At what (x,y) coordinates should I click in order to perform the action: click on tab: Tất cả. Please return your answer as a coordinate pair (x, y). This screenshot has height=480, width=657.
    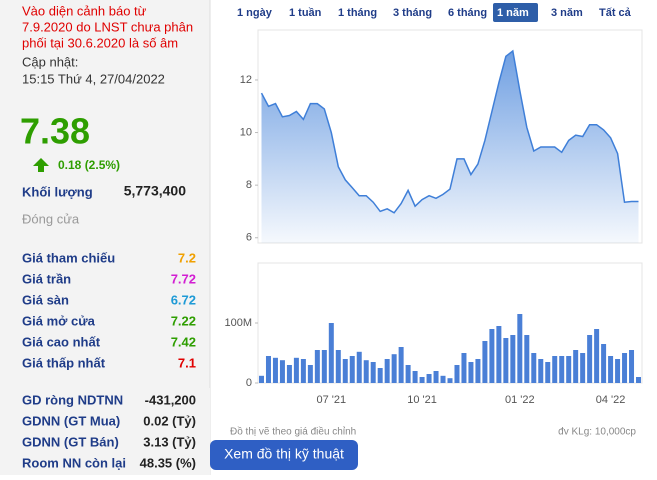
    Looking at the image, I should click on (615, 13).